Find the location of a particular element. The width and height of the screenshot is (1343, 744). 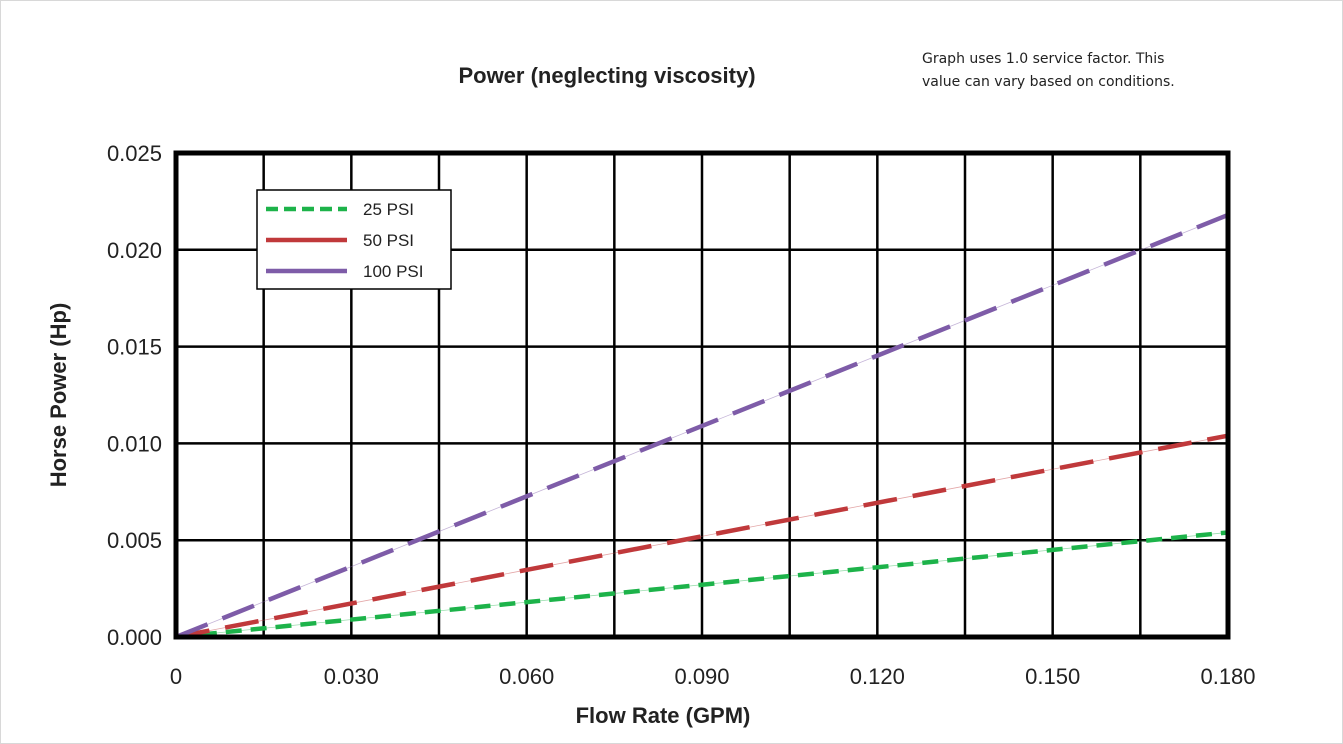

x-tick-label: 0.180 is located at coordinates (1227, 676).